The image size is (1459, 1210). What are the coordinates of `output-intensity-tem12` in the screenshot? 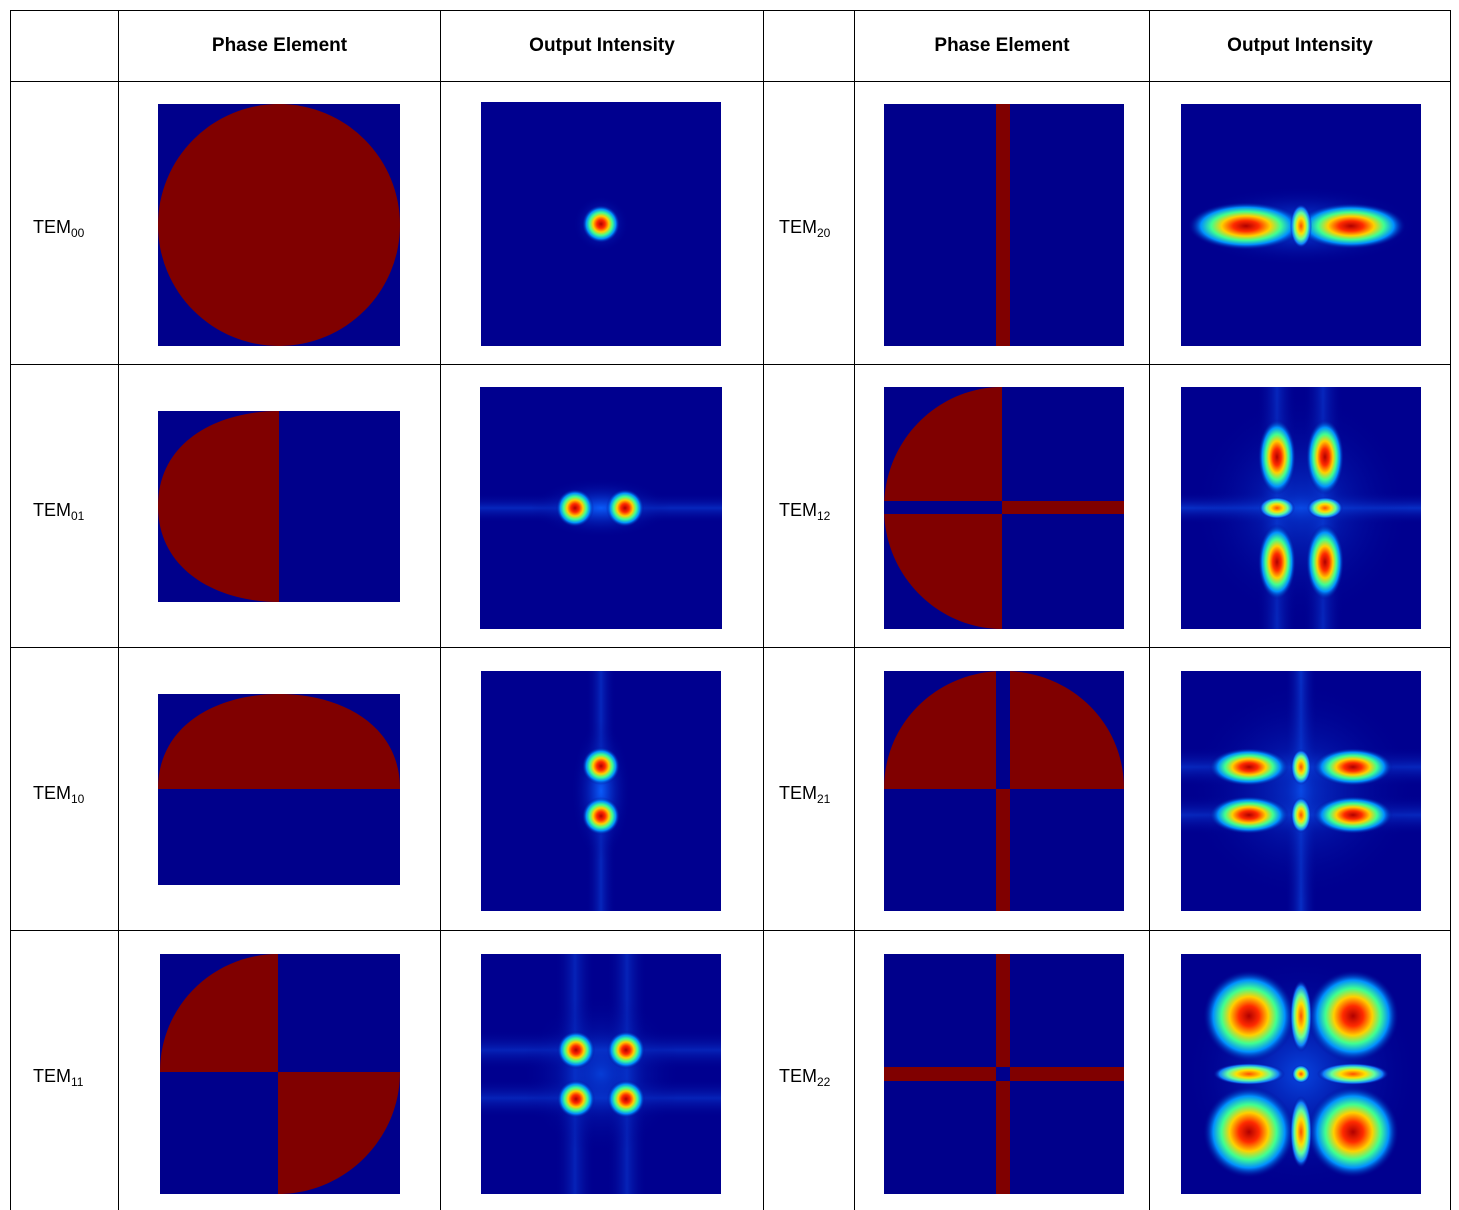 It's located at (1301, 508).